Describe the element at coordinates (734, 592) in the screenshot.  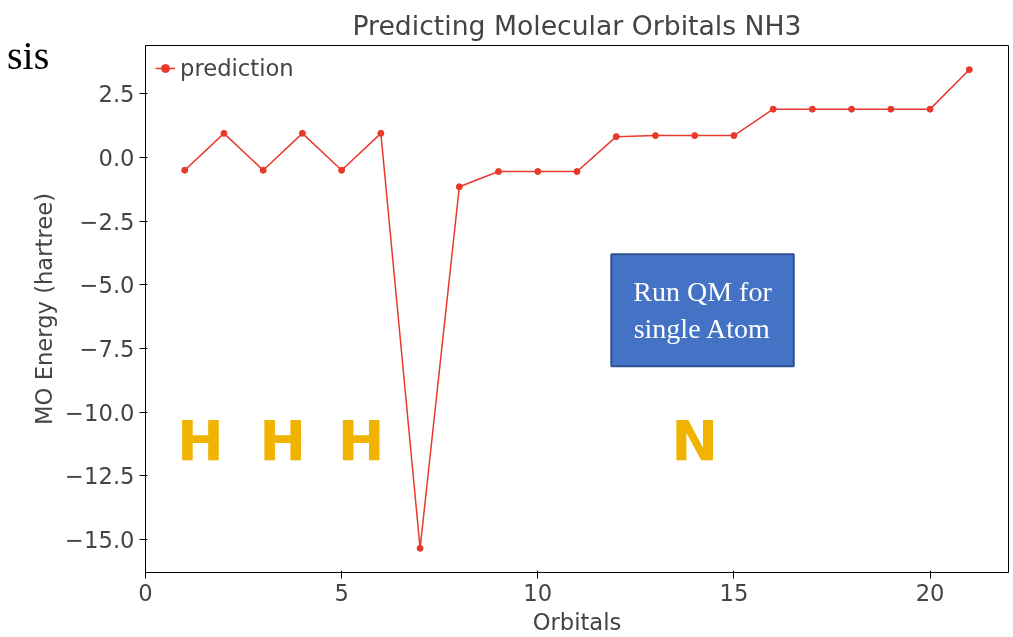
I see `x-tick-label: 15` at that location.